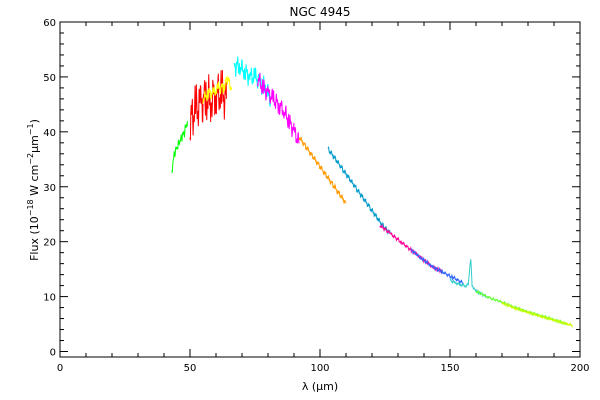  Describe the element at coordinates (319, 368) in the screenshot. I see `x-tick-label: 100` at that location.